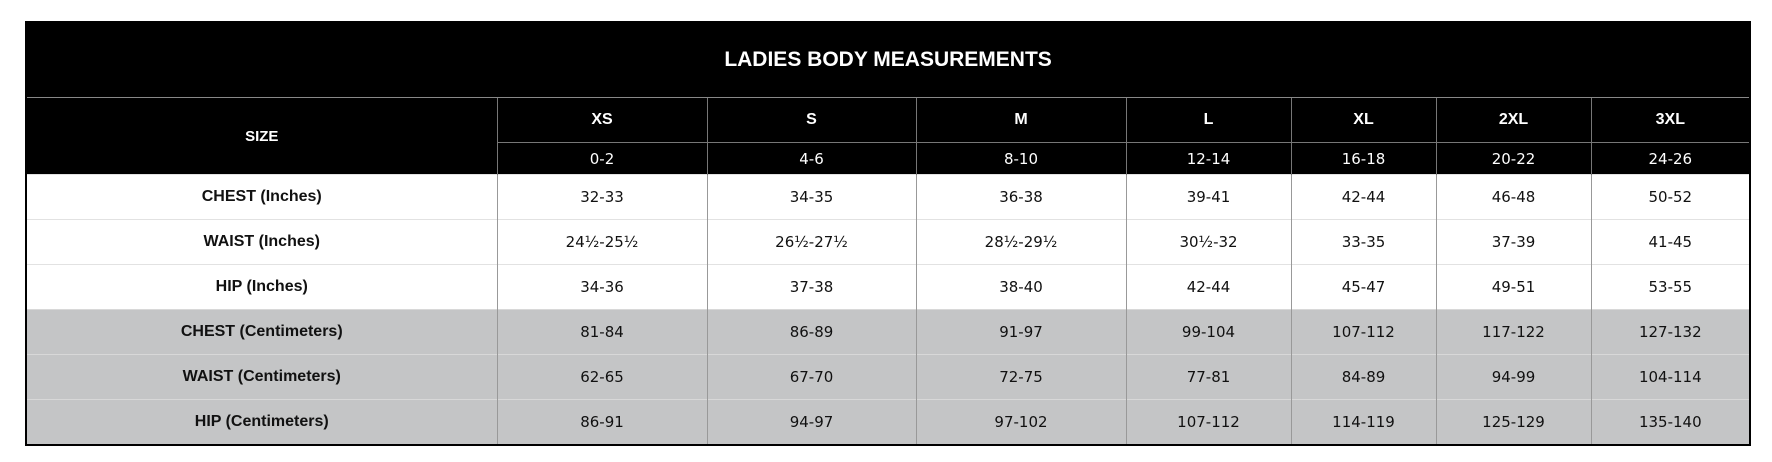 The height and width of the screenshot is (462, 1772). Describe the element at coordinates (811, 332) in the screenshot. I see `measurement-cell: 86-89` at that location.